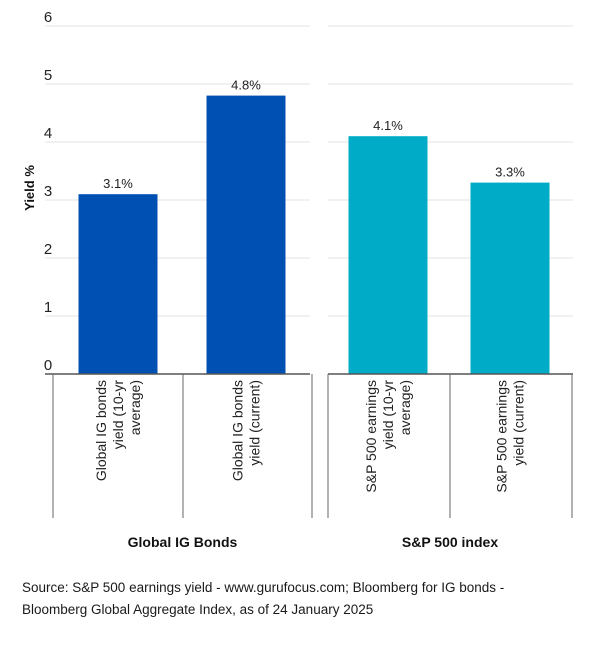  I want to click on x-category-label-0-0: Global IG bondsyield (10-yraverage), so click(118, 431).